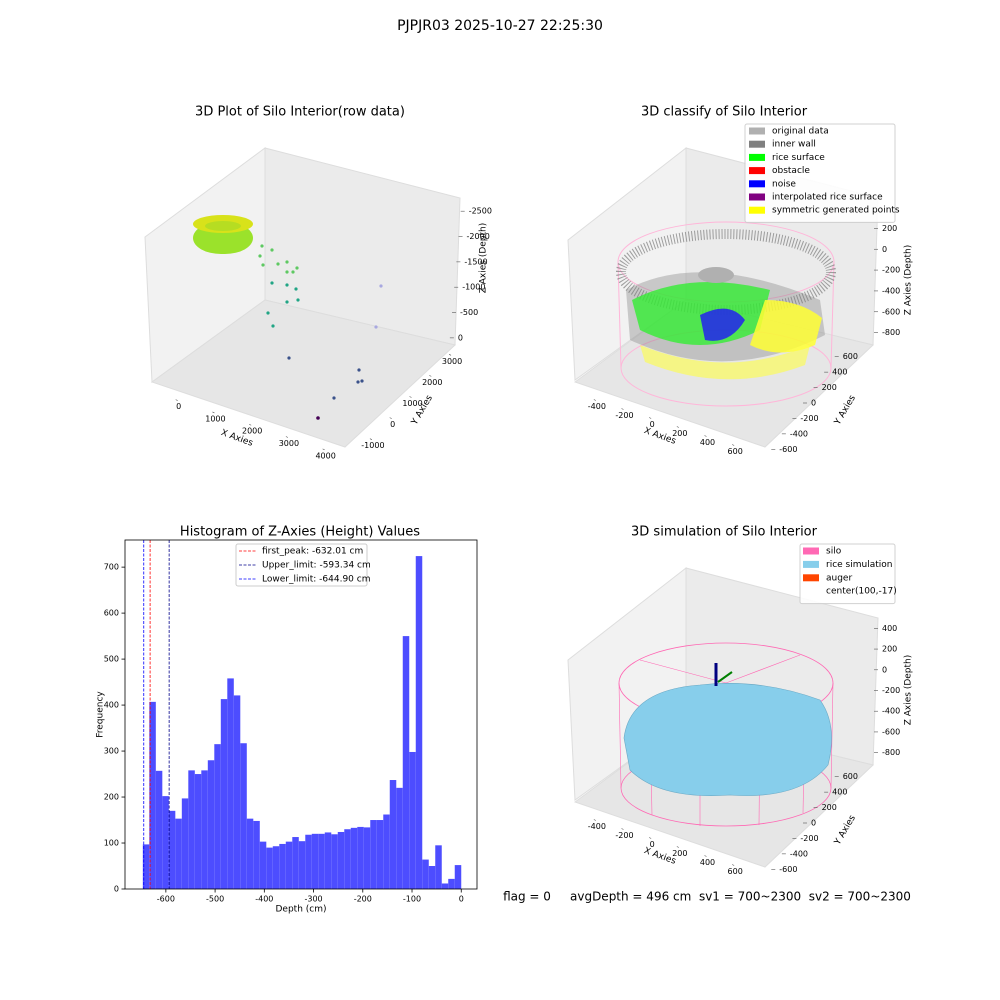  I want to click on x-tick-label: 2000, so click(252, 431).